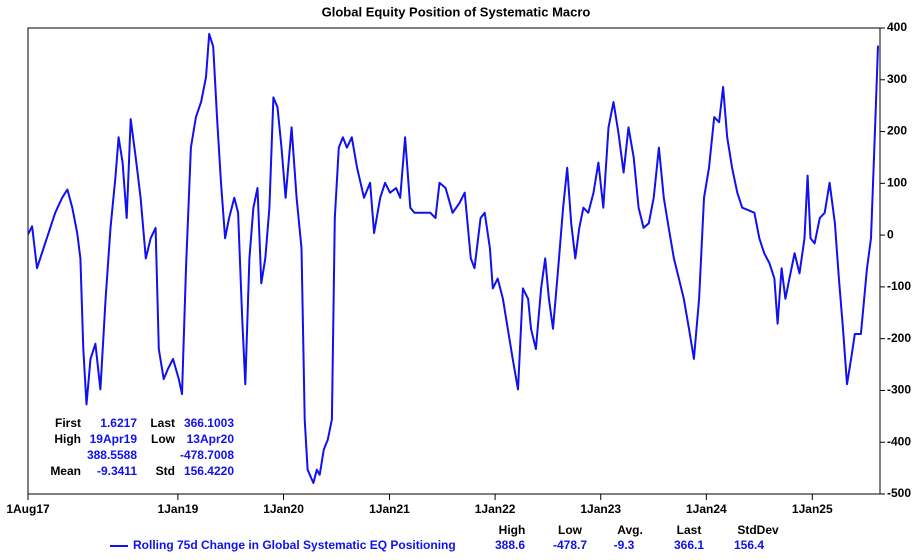 The width and height of the screenshot is (913, 560). What do you see at coordinates (207, 455) in the screenshot?
I see `stat-value: -478.7008` at bounding box center [207, 455].